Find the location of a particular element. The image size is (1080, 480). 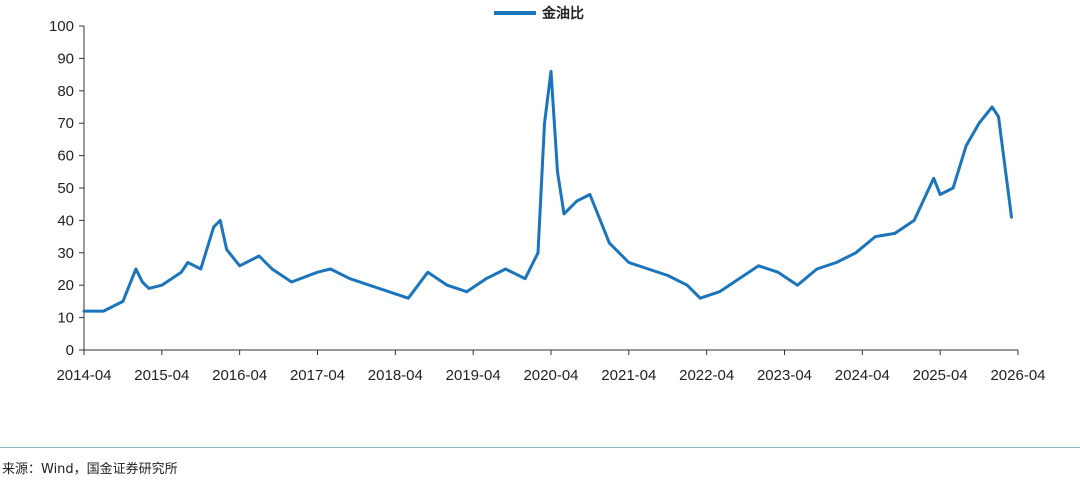

y-tick-label: 90 is located at coordinates (65, 58).